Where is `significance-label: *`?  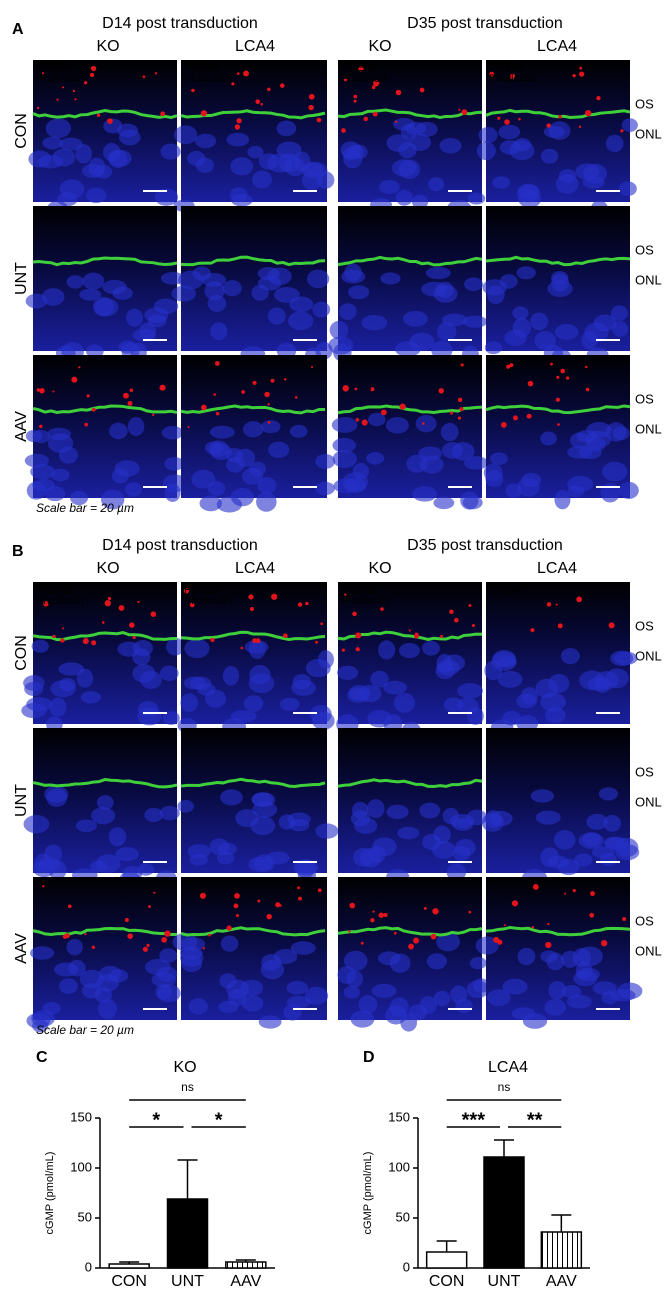 significance-label: * is located at coordinates (219, 1120).